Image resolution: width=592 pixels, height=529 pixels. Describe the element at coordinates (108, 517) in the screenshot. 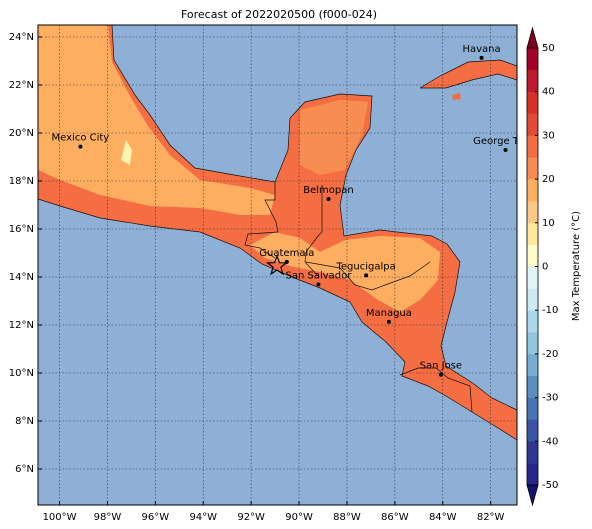

I see `x-tick-label: 98°W` at that location.